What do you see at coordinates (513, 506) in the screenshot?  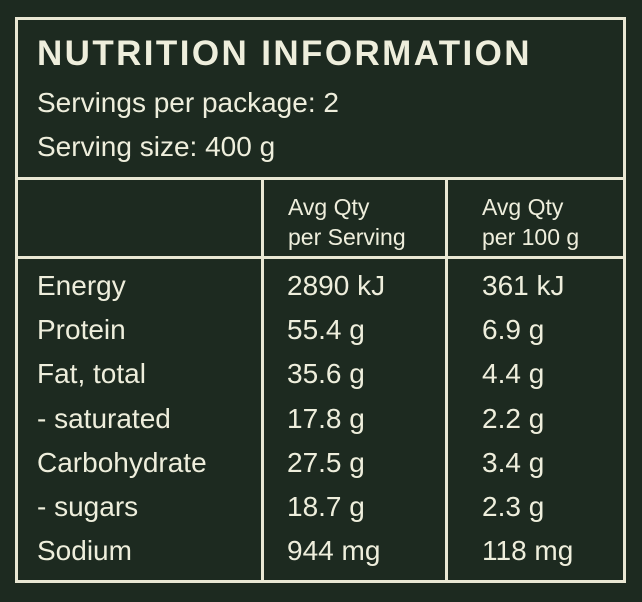 I see `value-per-100g: 2.3 g` at bounding box center [513, 506].